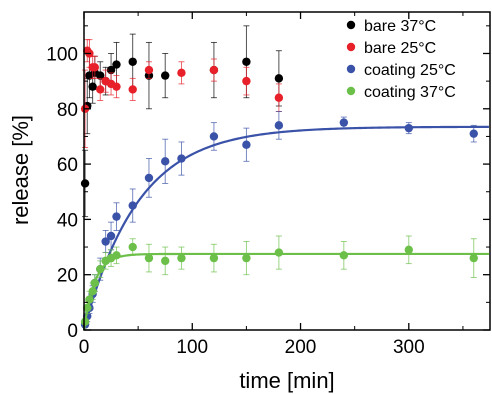  Describe the element at coordinates (84, 347) in the screenshot. I see `x-tick-label: 0` at that location.